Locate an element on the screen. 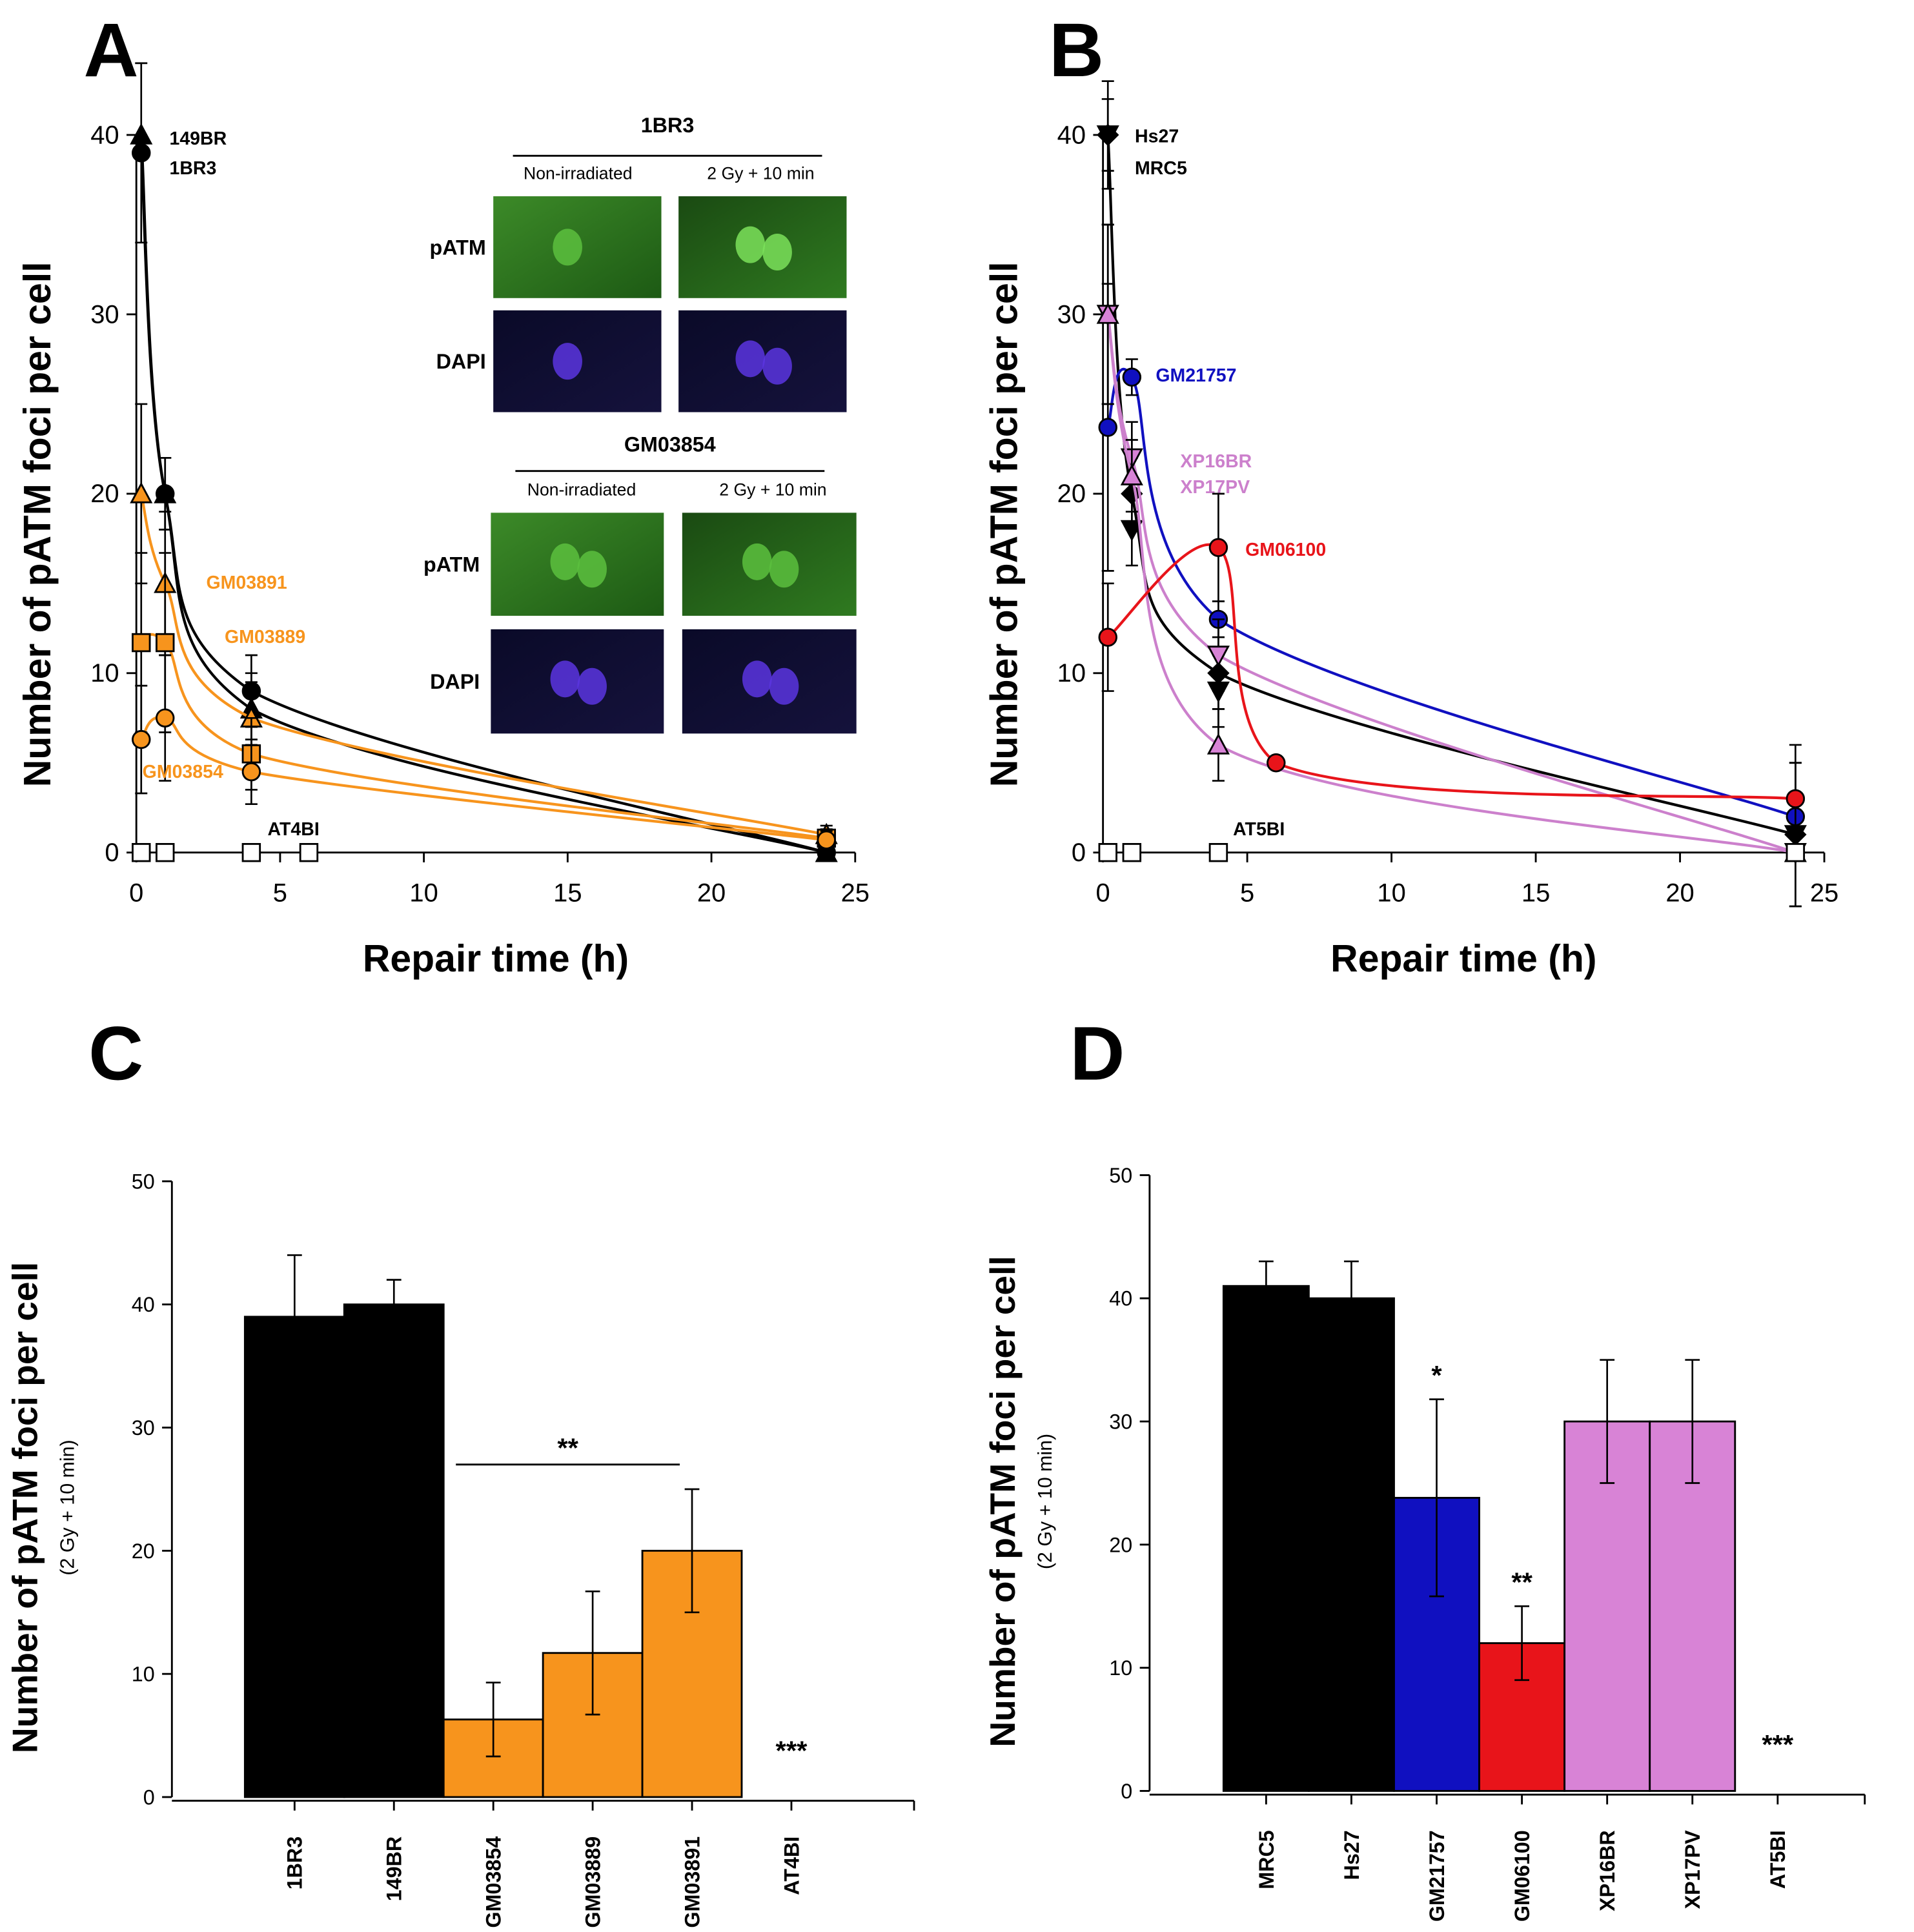 Image resolution: width=1914 pixels, height=1932 pixels. x-tick-label: GM21757 is located at coordinates (1437, 1876).